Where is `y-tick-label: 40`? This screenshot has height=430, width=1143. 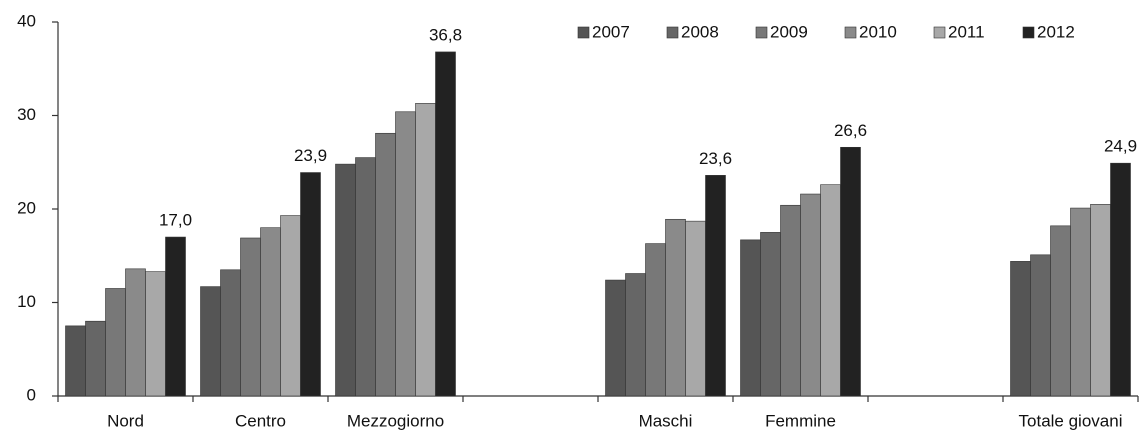 y-tick-label: 40 is located at coordinates (26, 20).